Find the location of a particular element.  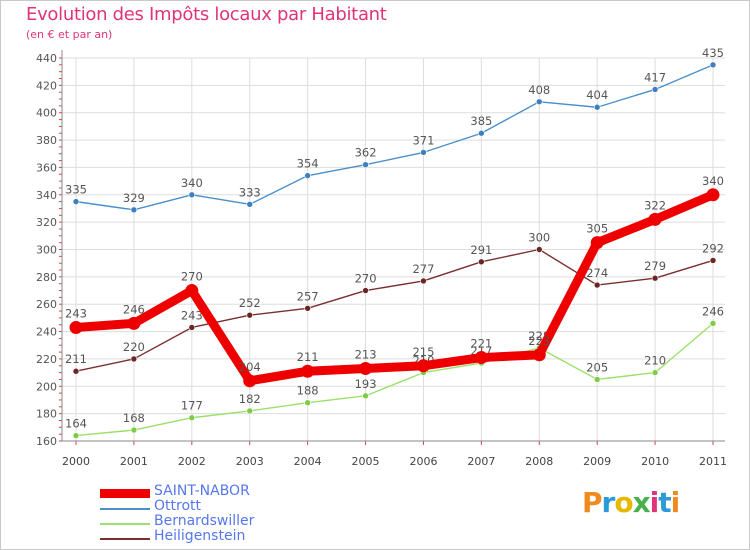

data-label-ottrott: 329 is located at coordinates (134, 198).